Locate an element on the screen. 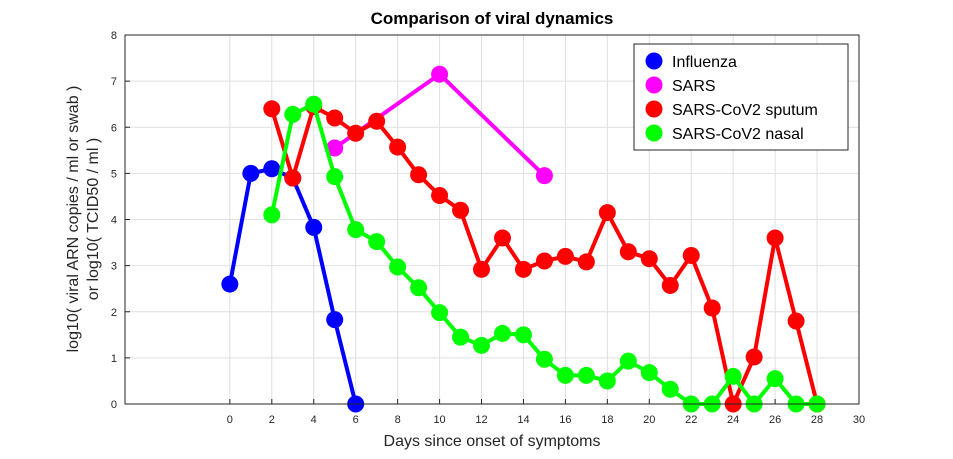  legend-label: SARS-CoV2 sputum is located at coordinates (745, 110).